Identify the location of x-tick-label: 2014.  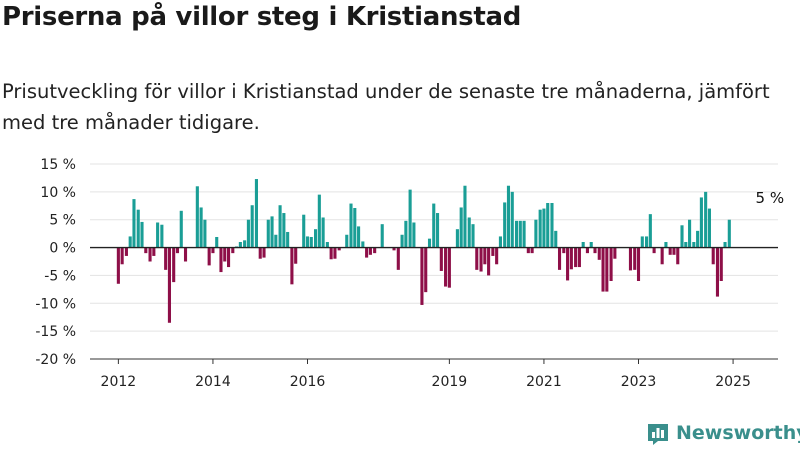
(213, 382).